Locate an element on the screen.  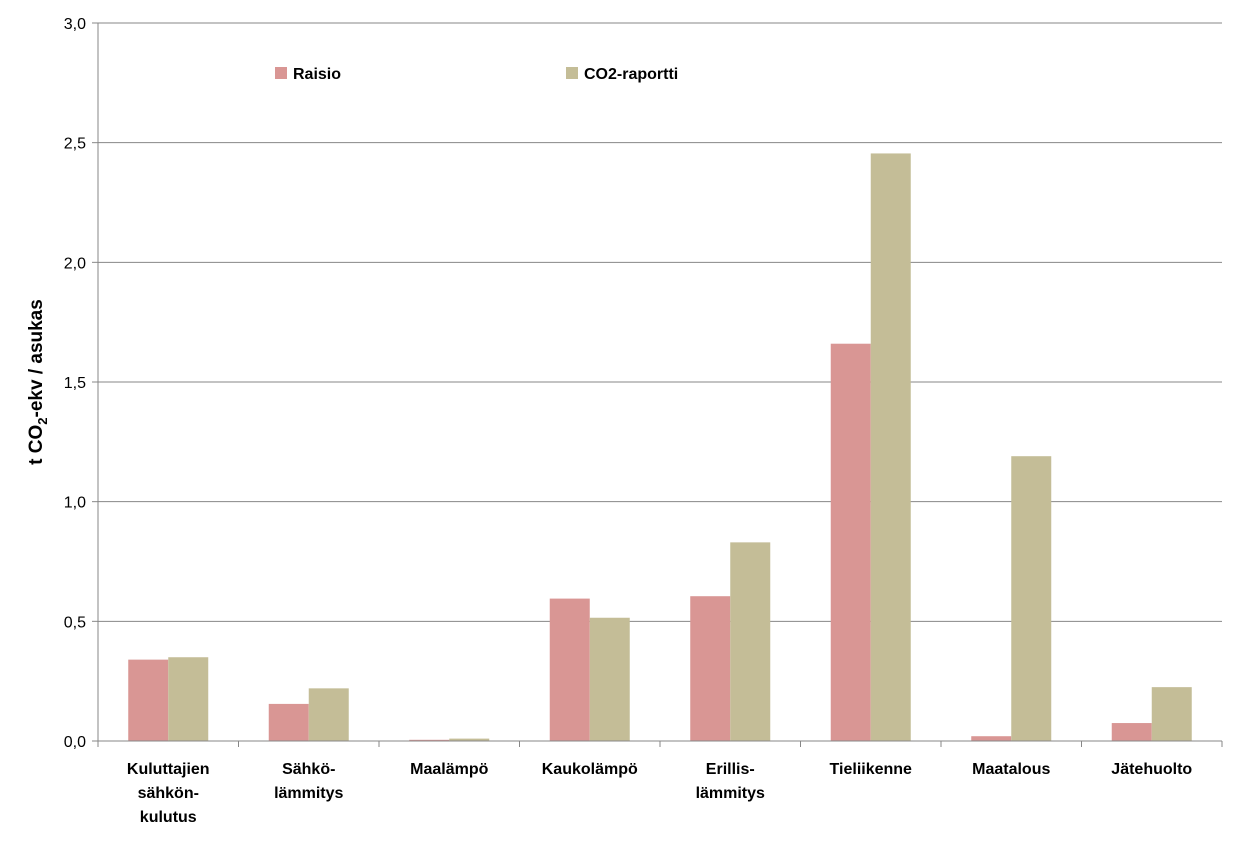
y-tick-label: 0,0 is located at coordinates (75, 742).